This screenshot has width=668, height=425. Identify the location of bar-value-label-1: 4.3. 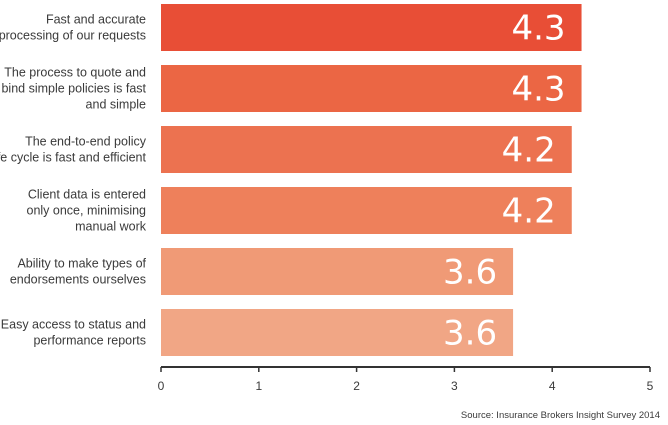
(538, 29).